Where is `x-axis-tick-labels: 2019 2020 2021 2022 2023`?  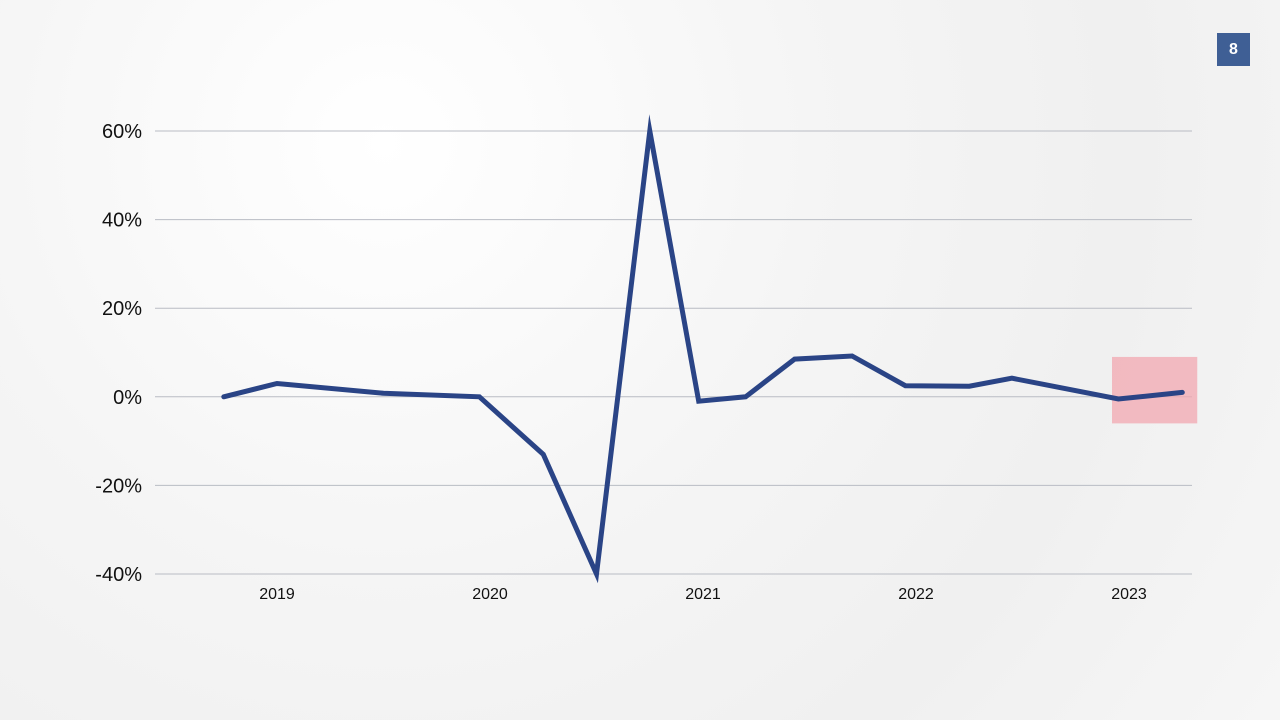 x-axis-tick-labels: 2019 2020 2021 2022 2023 is located at coordinates (703, 594).